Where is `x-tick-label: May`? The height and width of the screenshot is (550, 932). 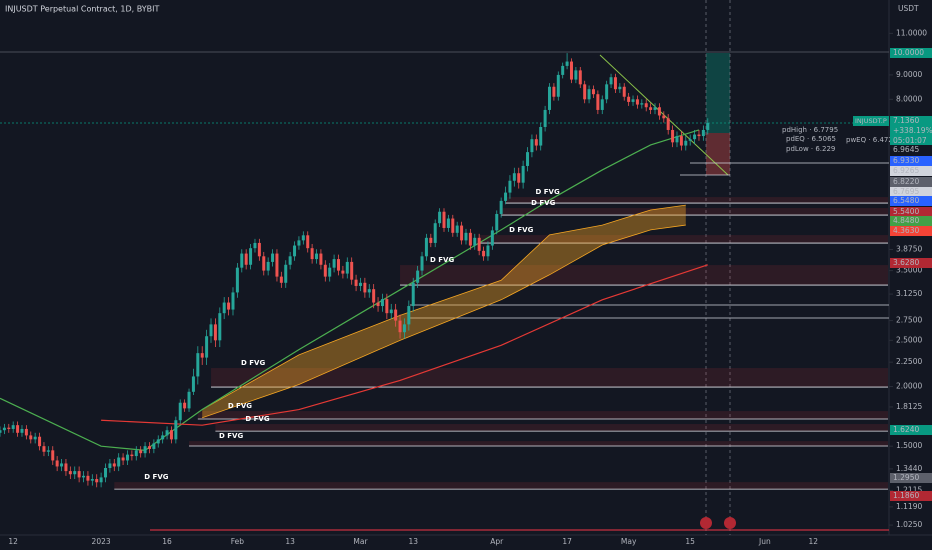 x-tick-label: May is located at coordinates (629, 541).